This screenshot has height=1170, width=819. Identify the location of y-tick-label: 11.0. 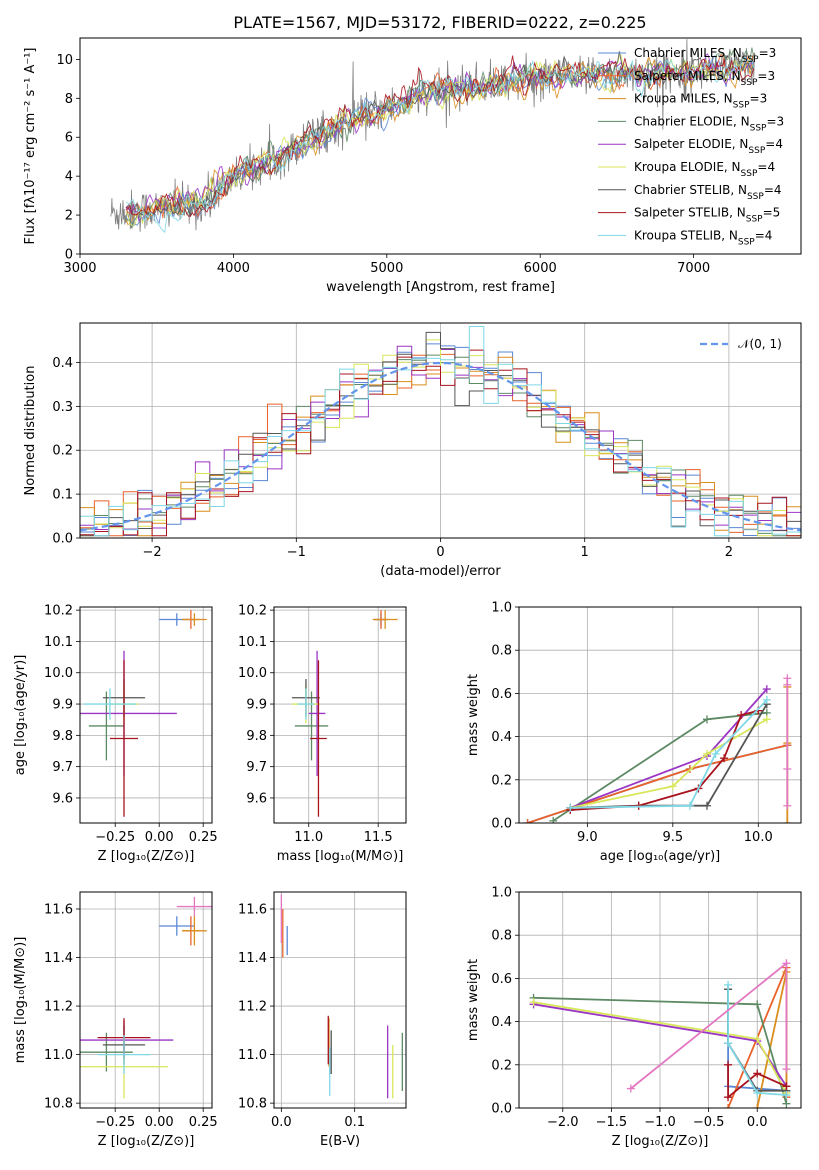
(252, 1055).